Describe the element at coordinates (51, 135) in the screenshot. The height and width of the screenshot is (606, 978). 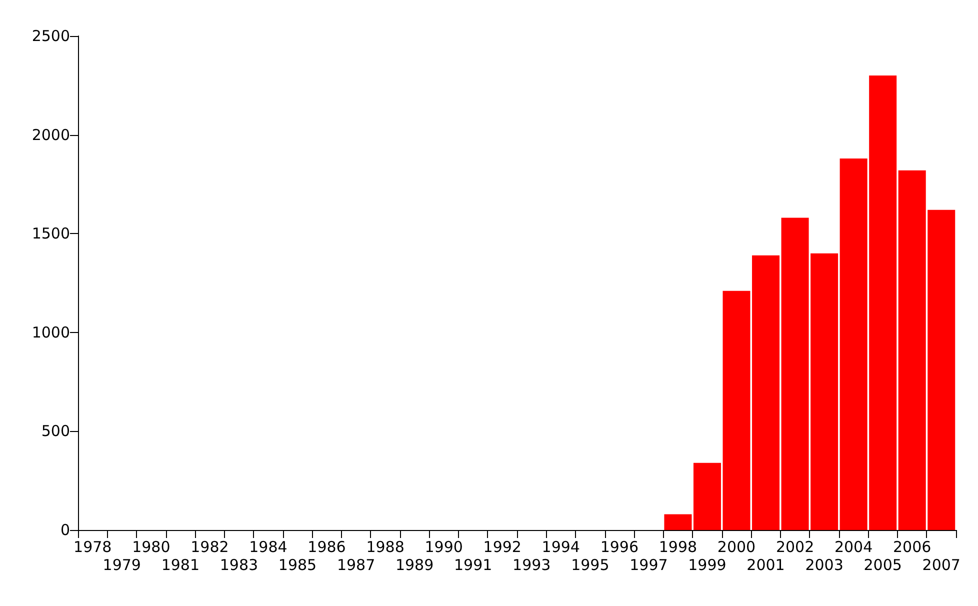
I see `y-tick-label: 2000` at that location.